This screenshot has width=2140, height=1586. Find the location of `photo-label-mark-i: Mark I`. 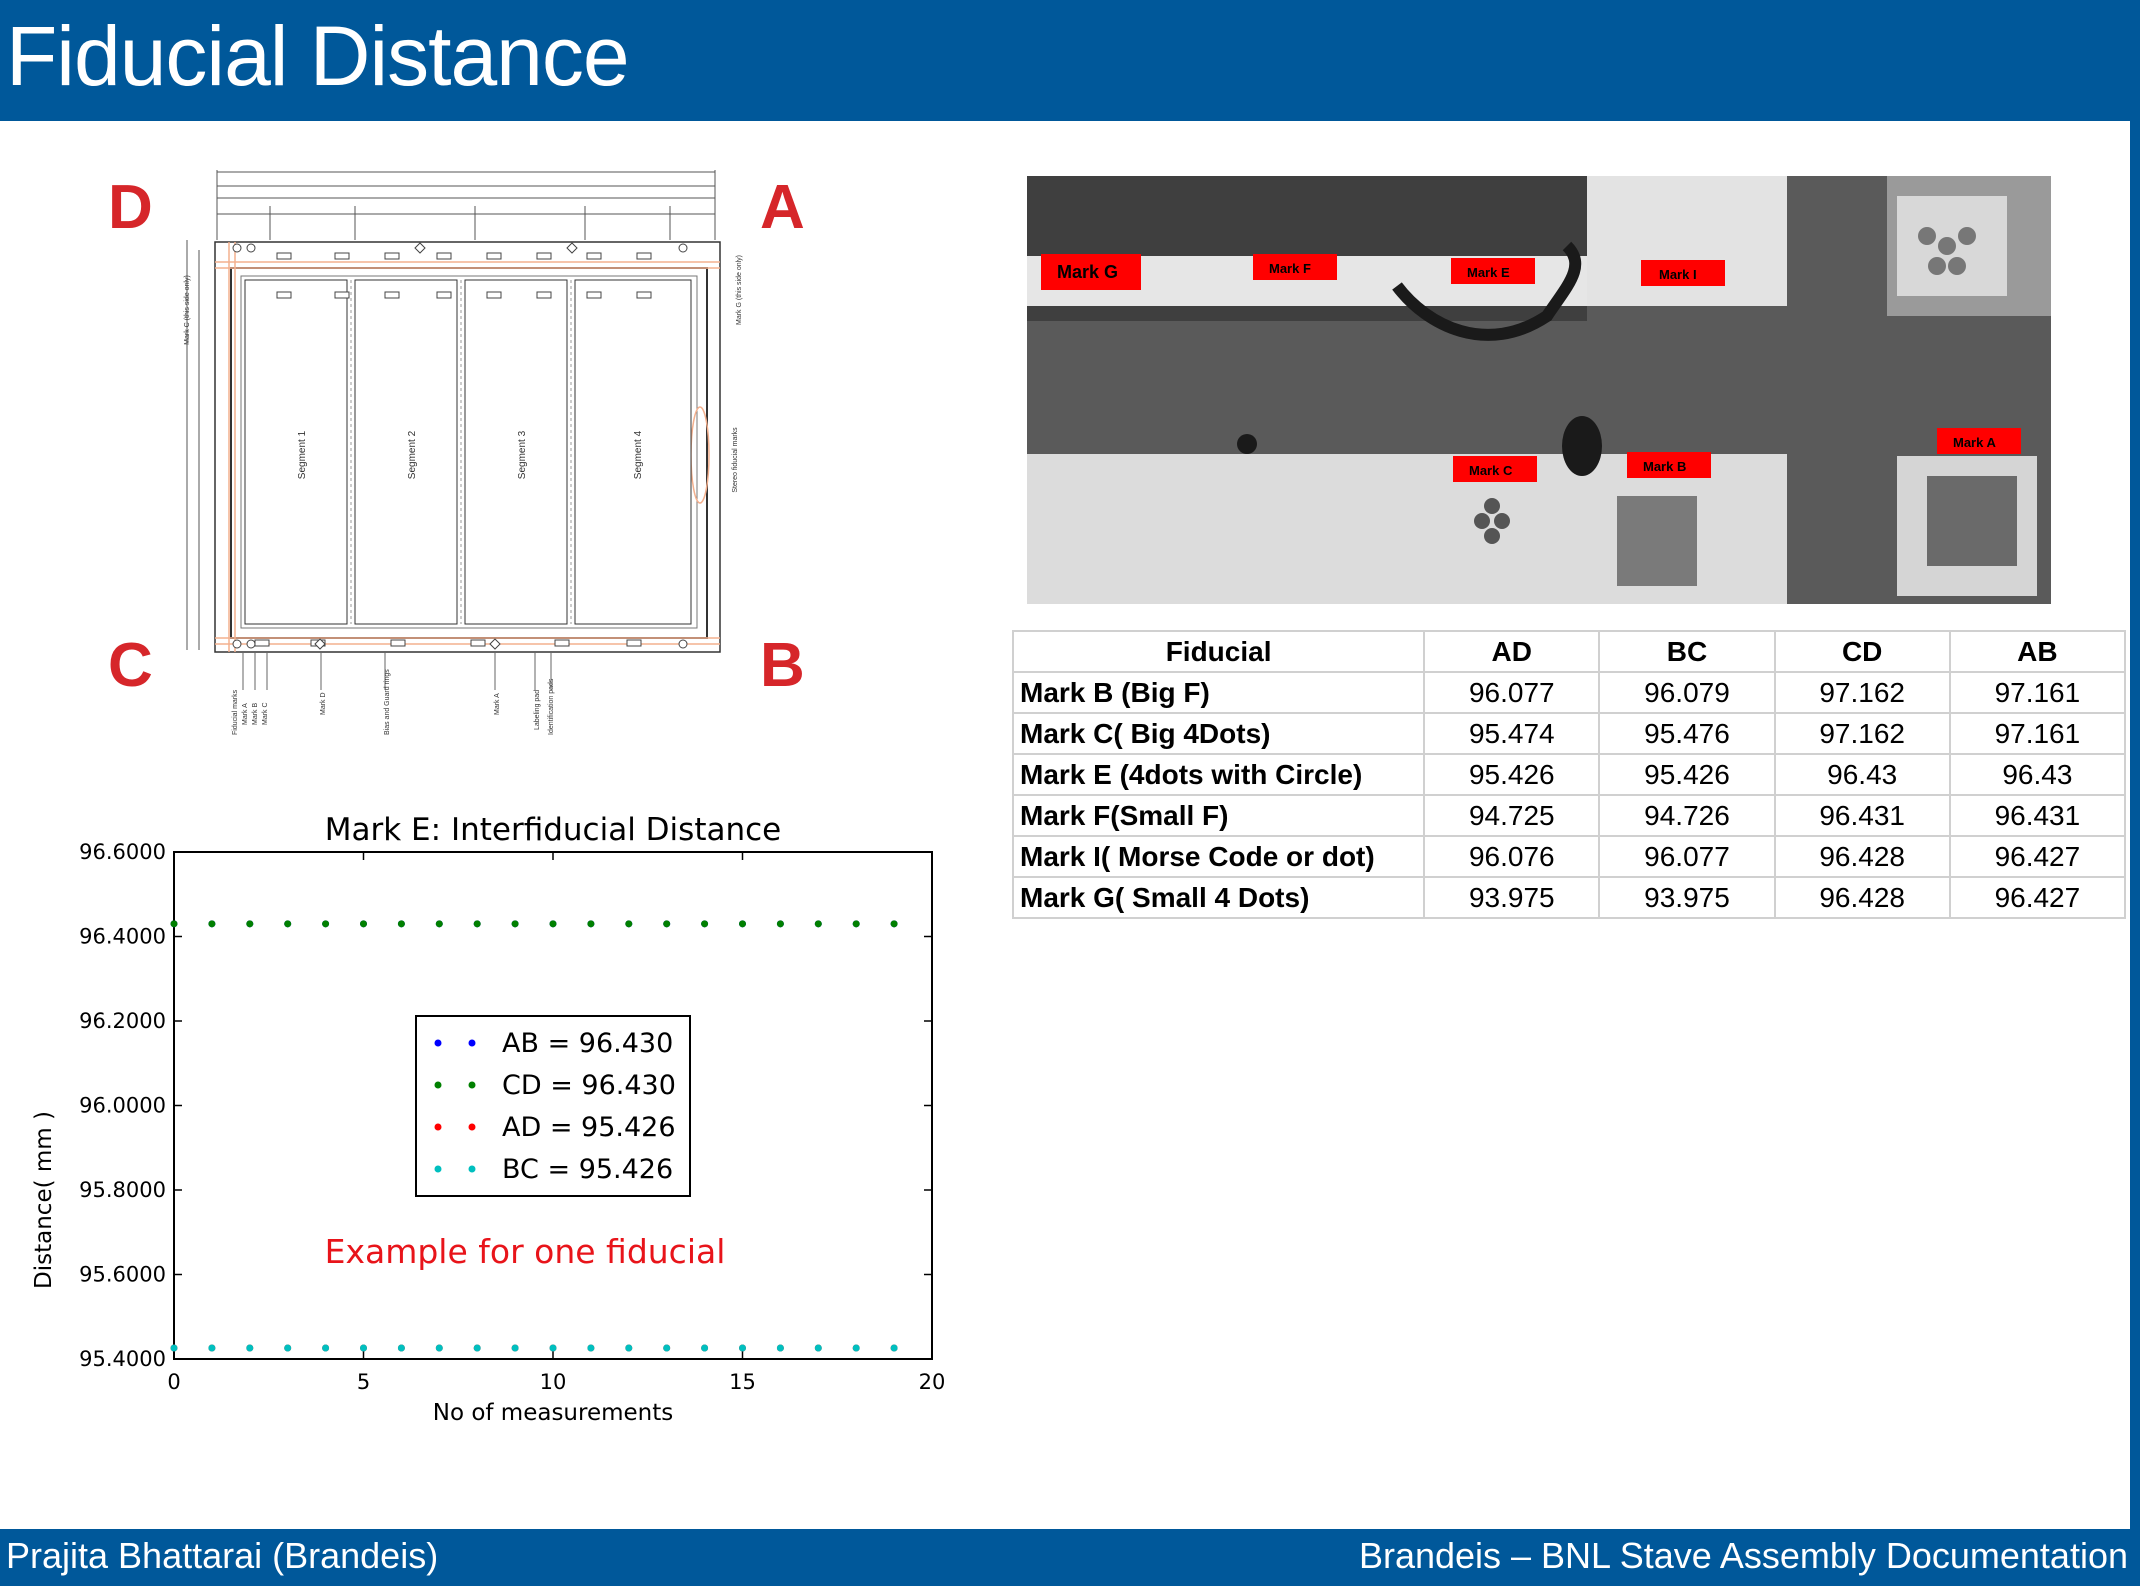

photo-label-mark-i: Mark I is located at coordinates (1678, 274).